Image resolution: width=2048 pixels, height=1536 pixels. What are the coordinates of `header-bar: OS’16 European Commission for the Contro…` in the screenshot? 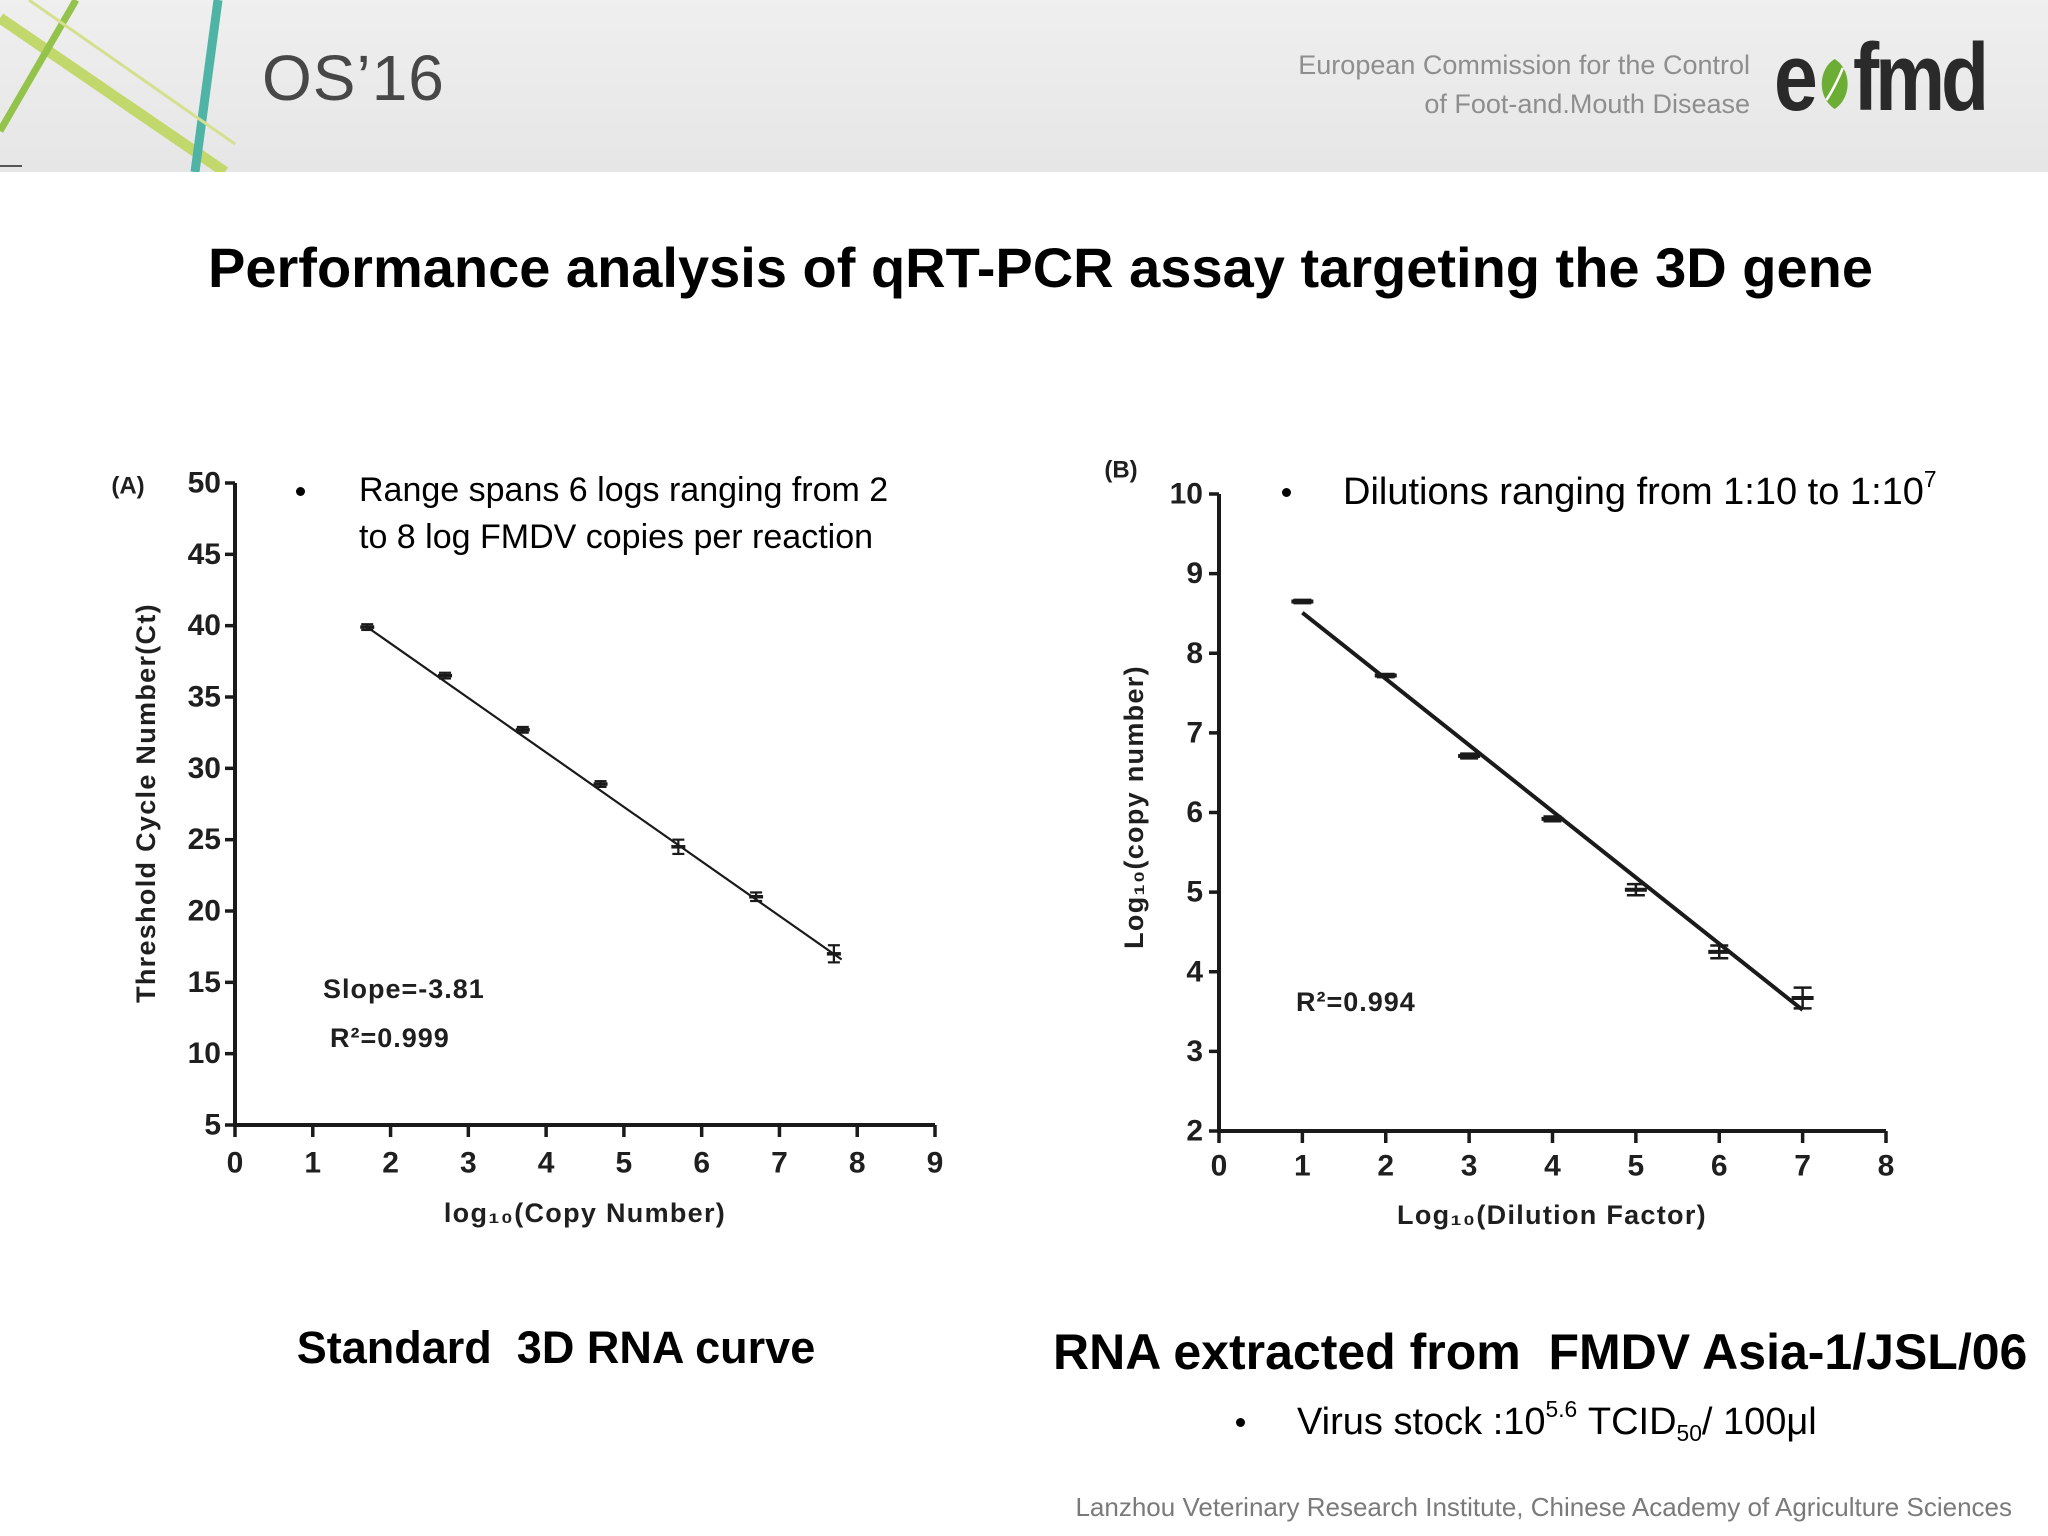 It's located at (1024, 86).